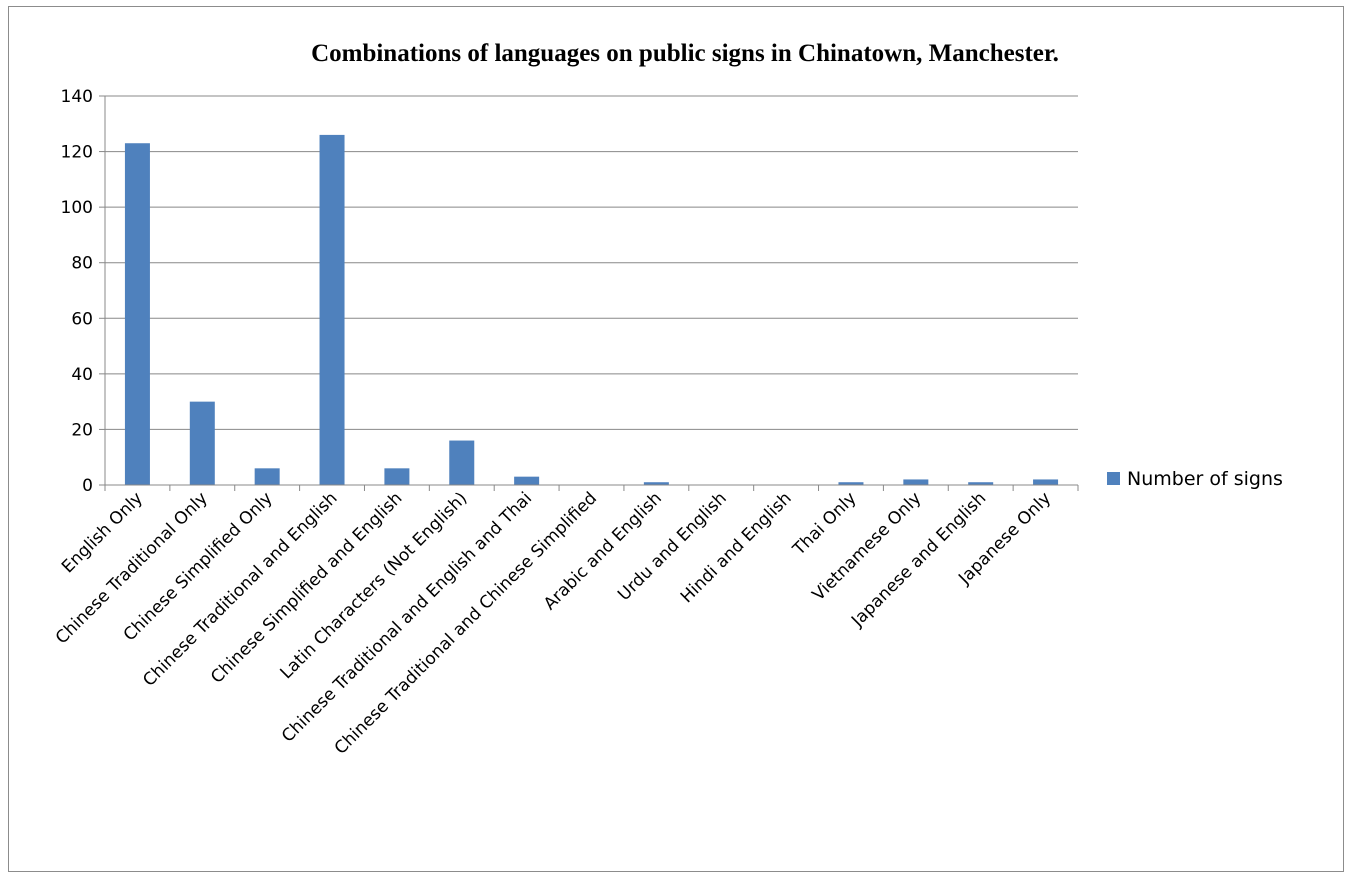  I want to click on y-tick-label: 40, so click(82, 375).